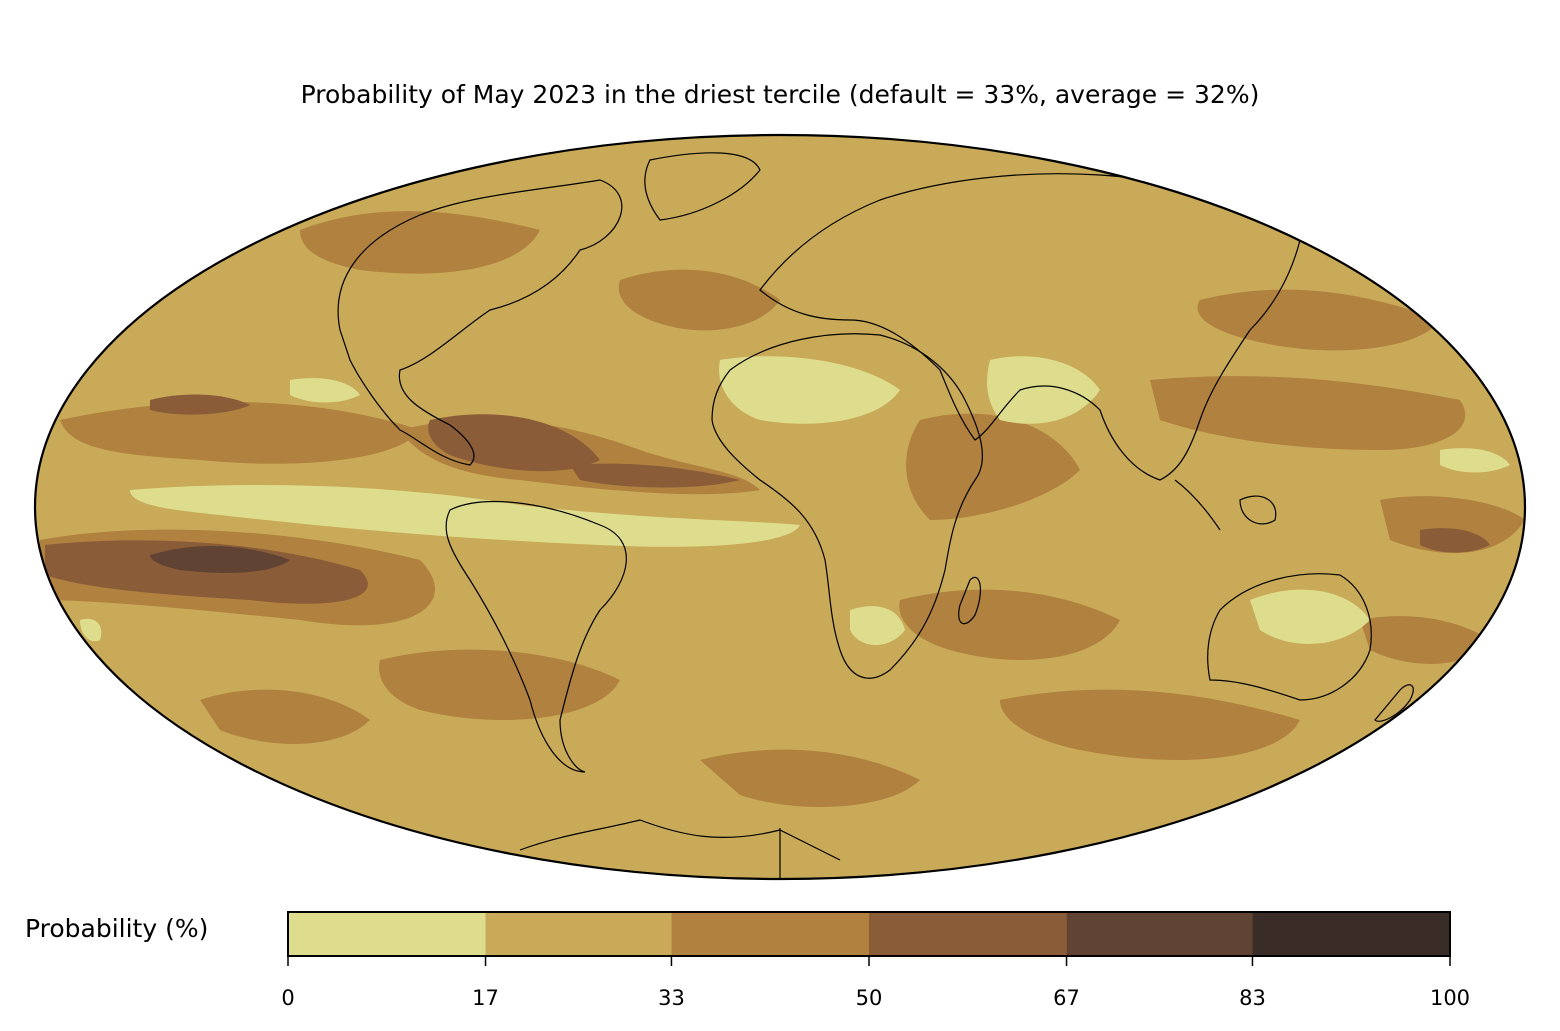 Image resolution: width=1560 pixels, height=1031 pixels. What do you see at coordinates (485, 998) in the screenshot?
I see `colorbar-tick-label: 17` at bounding box center [485, 998].